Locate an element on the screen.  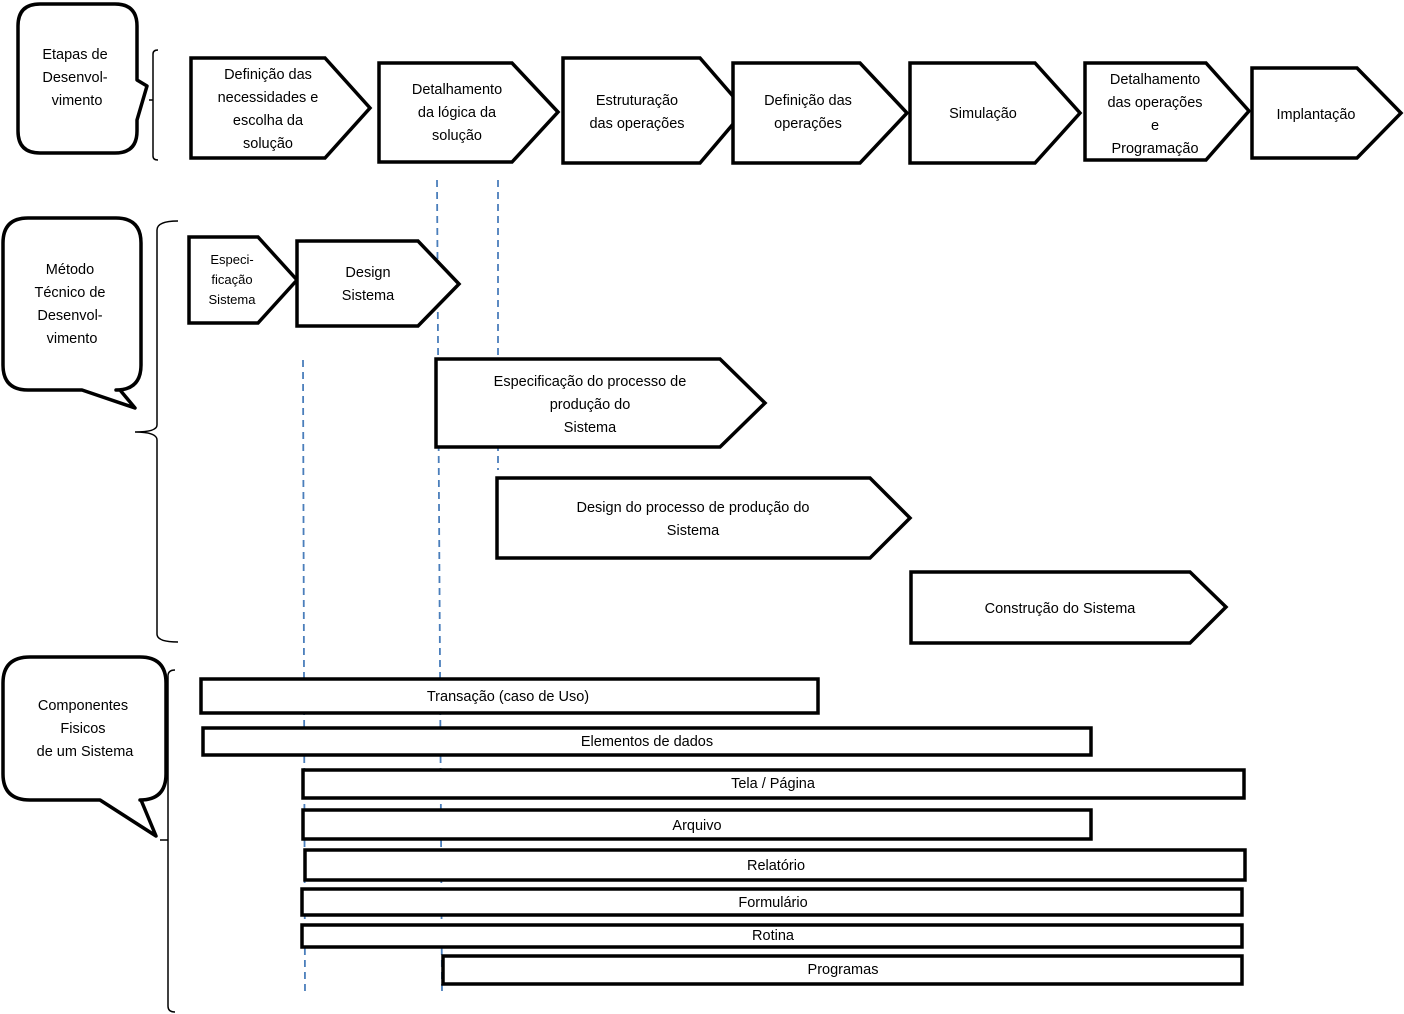
callout-componentes-label: Componentes Fisicos de um Sistema is located at coordinates (86, 729).